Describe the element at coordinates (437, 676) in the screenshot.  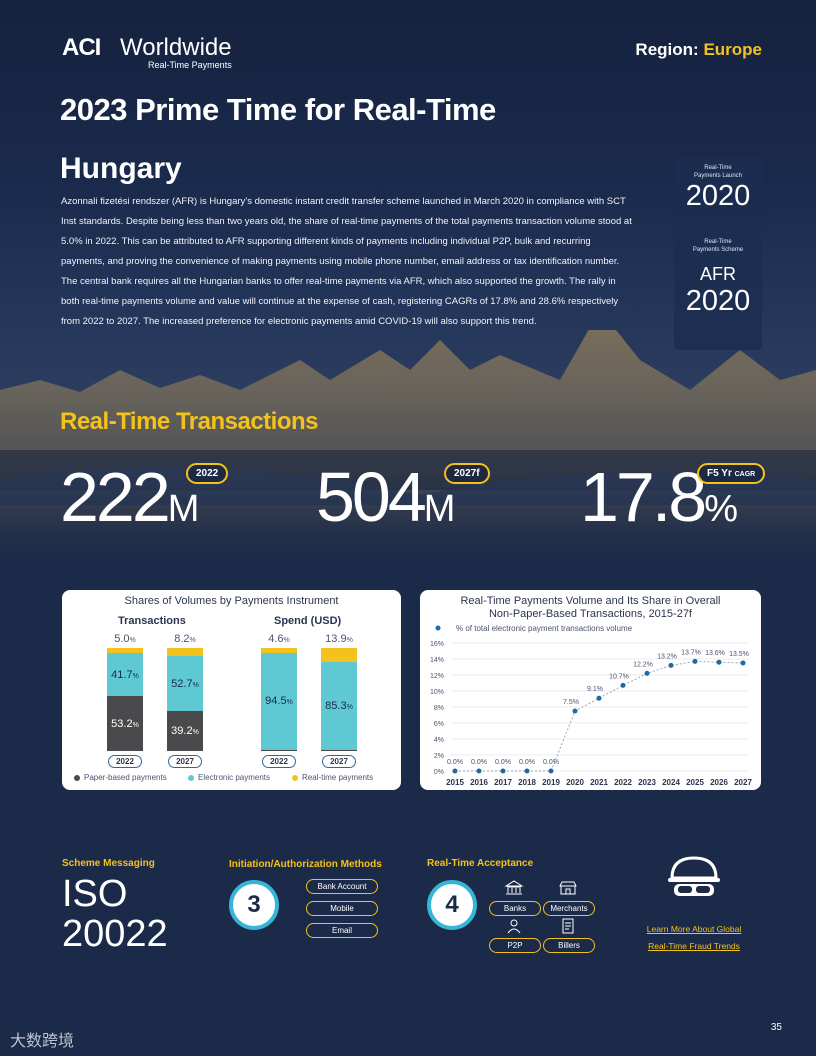
I see `y-tick-label: 12%` at that location.